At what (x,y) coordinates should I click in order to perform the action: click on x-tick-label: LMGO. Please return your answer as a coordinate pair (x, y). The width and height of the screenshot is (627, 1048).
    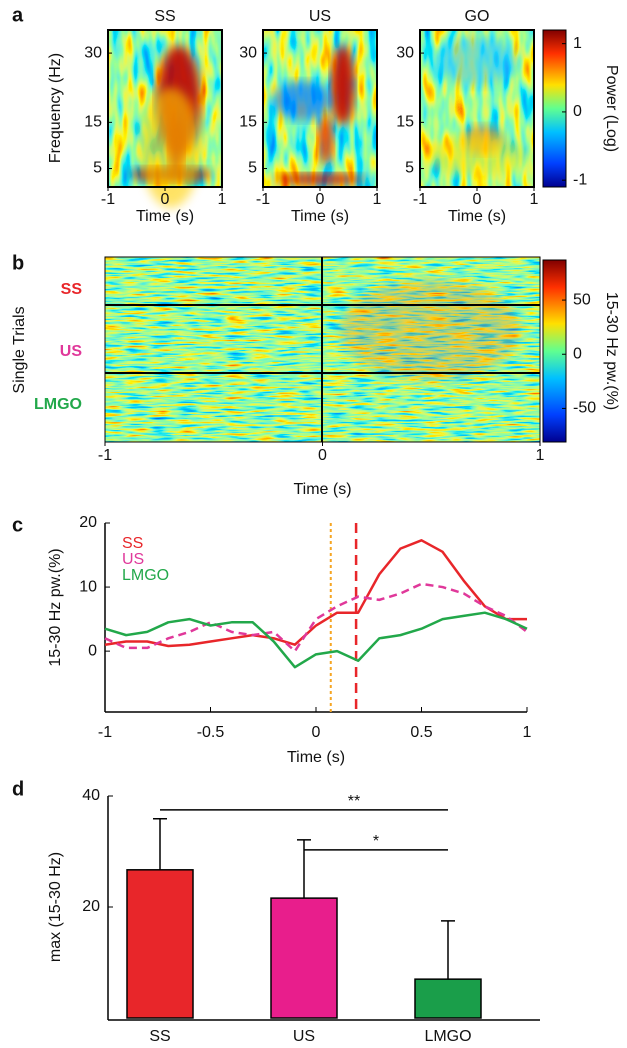
    Looking at the image, I should click on (447, 1036).